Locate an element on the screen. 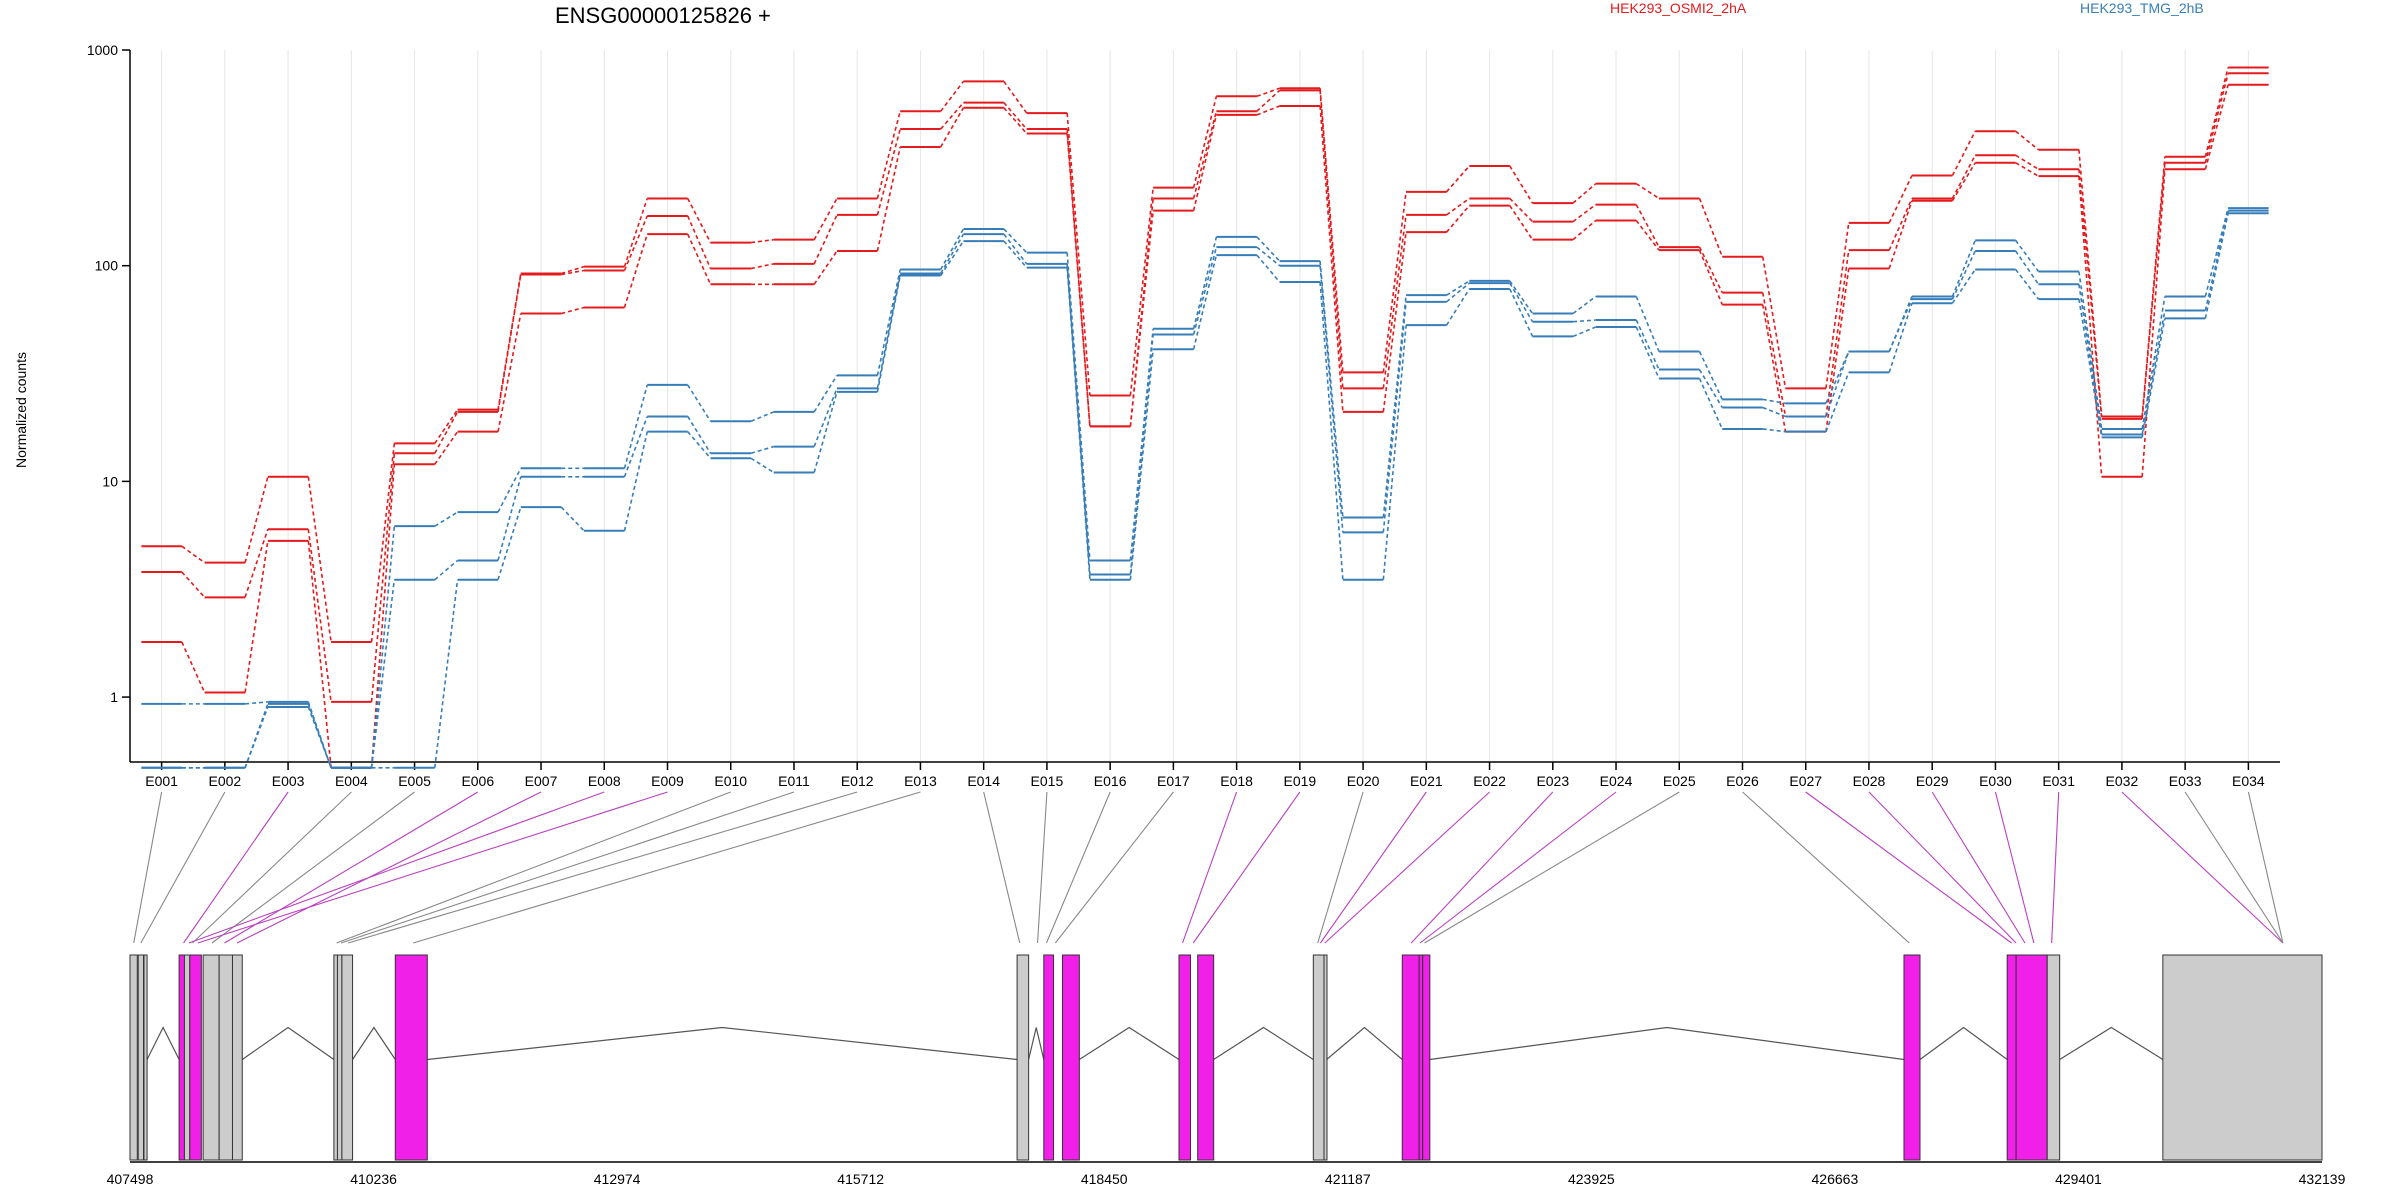  intron-line is located at coordinates (163, 1043).